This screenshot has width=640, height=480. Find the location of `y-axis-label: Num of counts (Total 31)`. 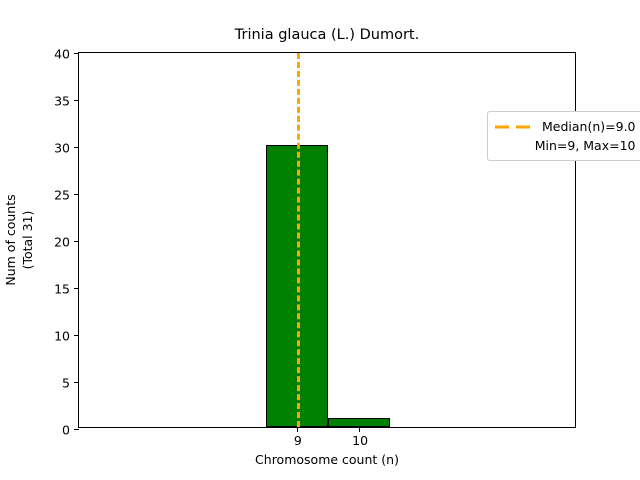

y-axis-label: Num of counts (Total 31) is located at coordinates (20, 240).